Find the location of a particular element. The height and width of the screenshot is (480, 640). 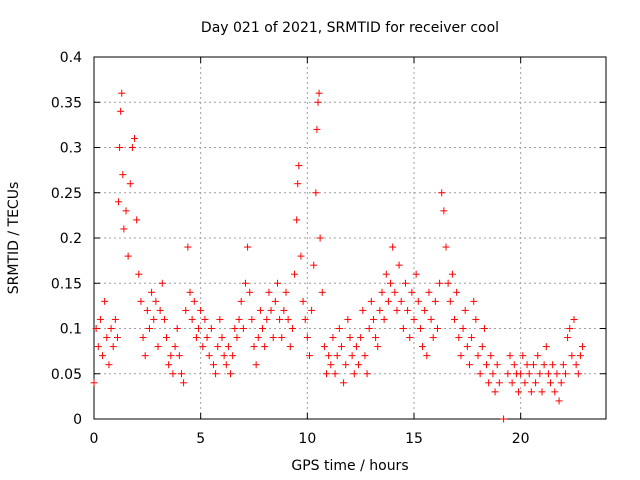

y-tick-label: 0.25 is located at coordinates (66, 194).